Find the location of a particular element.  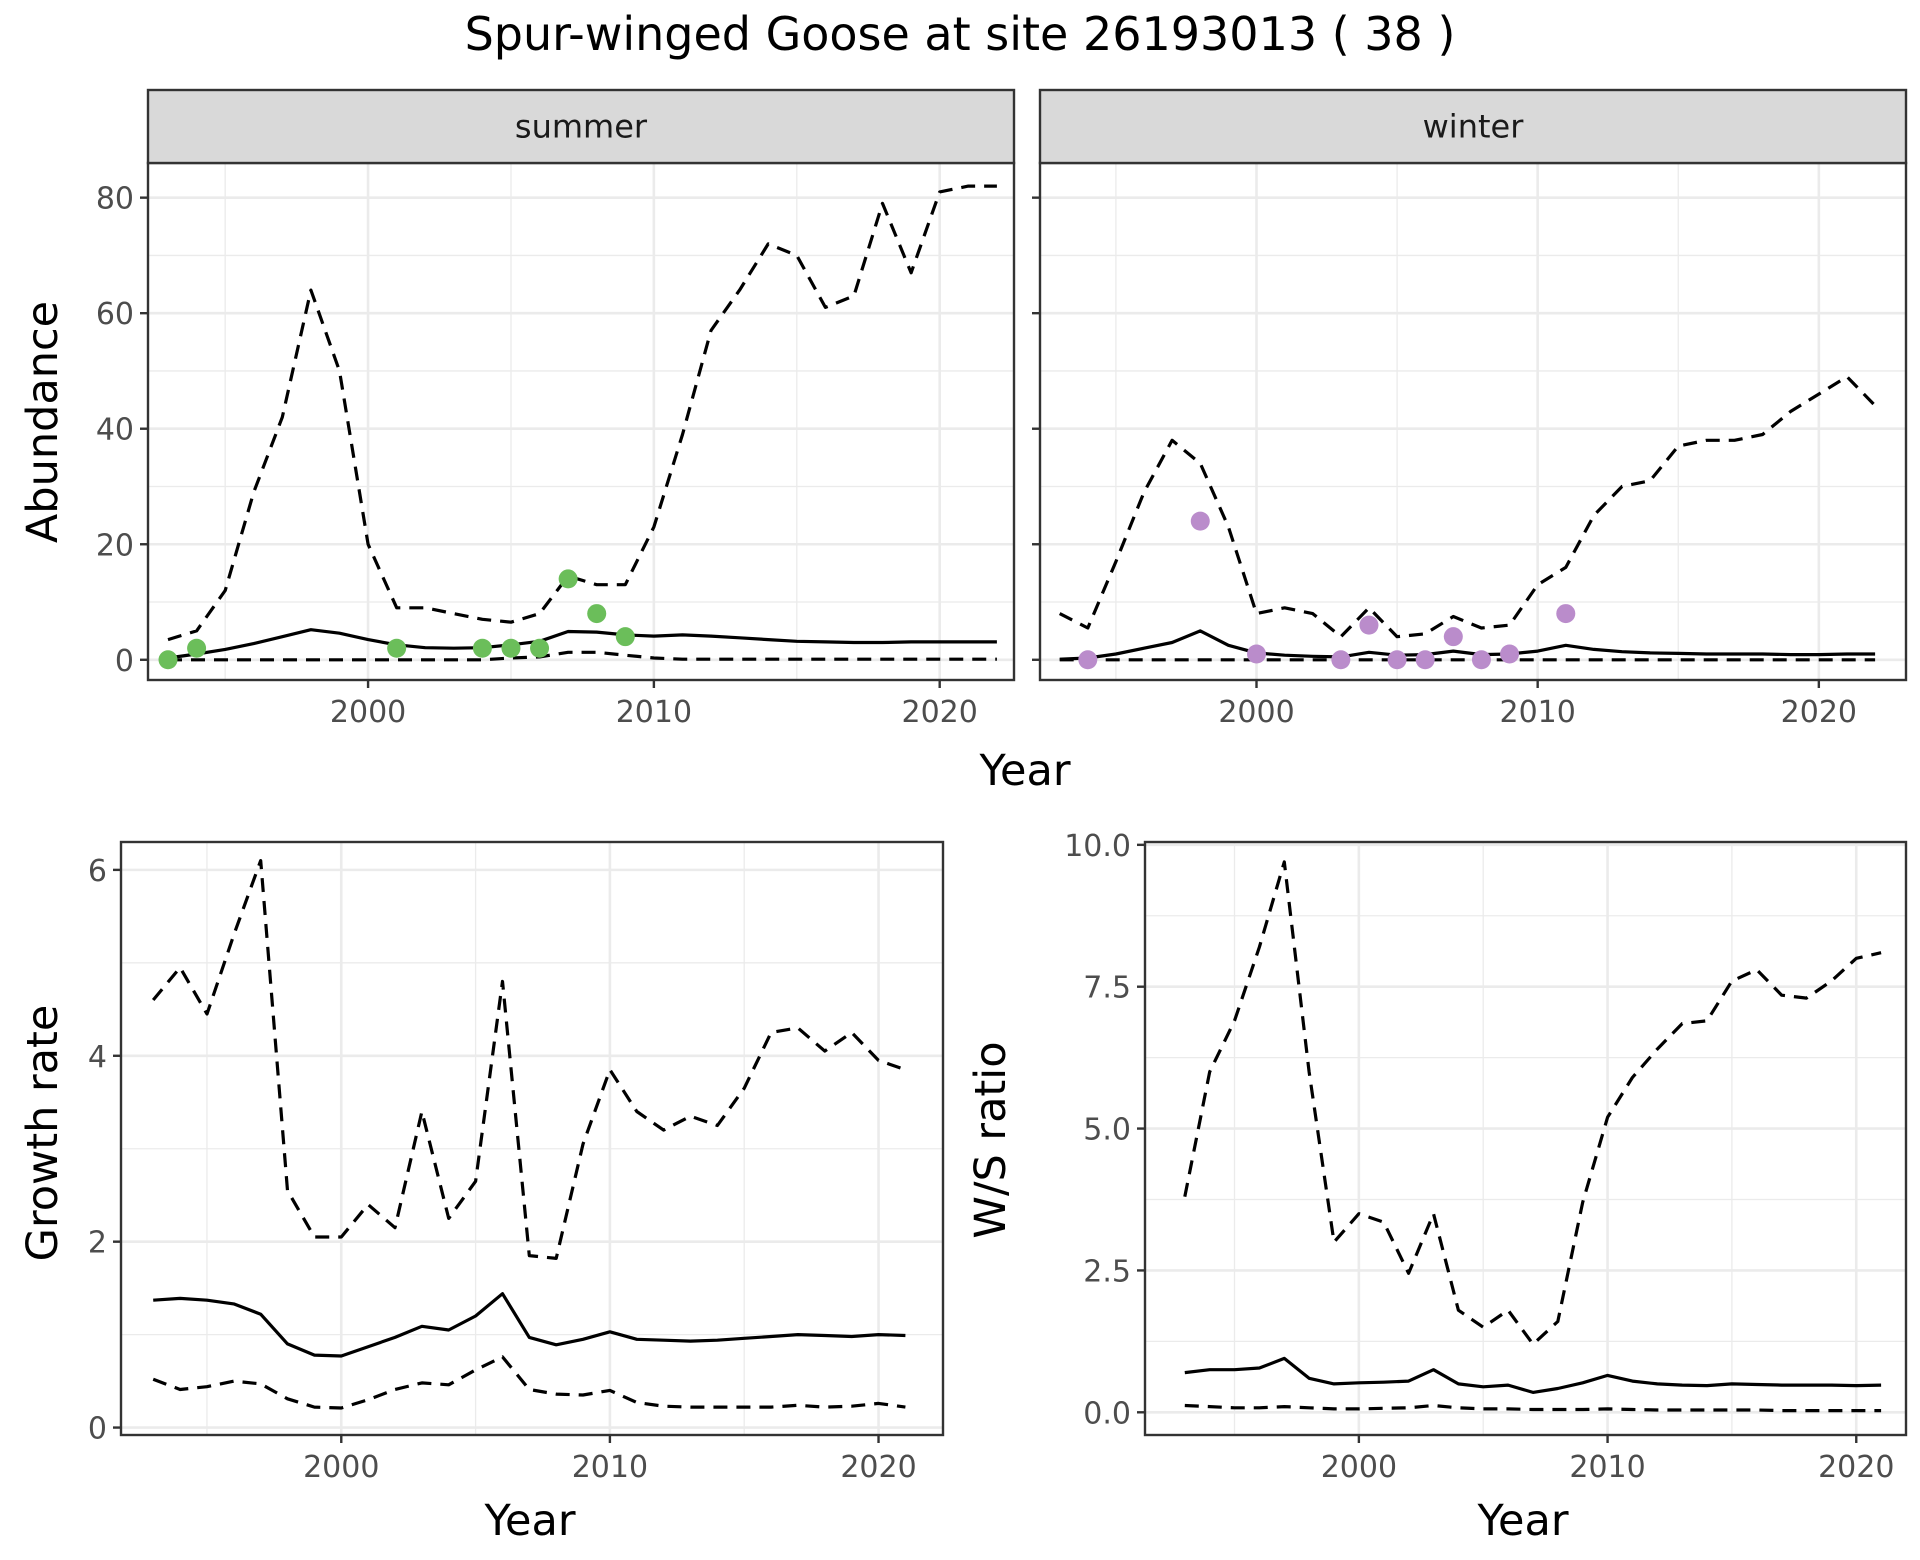

y-tick-label: 80 is located at coordinates (115, 199).